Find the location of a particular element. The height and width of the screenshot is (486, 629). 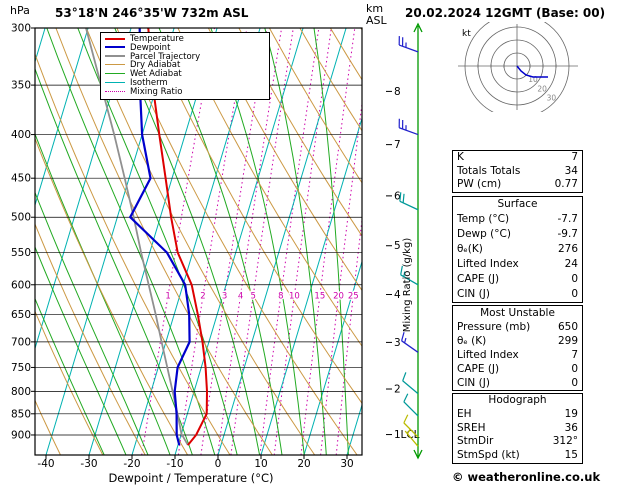

station-title: 53°18'N 246°35'W 732m ASL is located at coordinates (152, 13).